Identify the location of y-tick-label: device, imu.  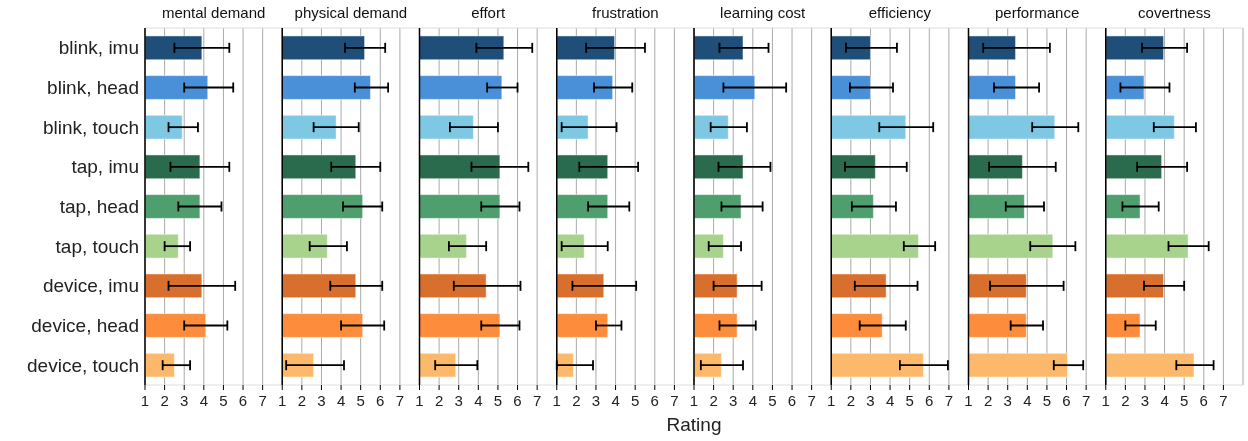
(90, 286).